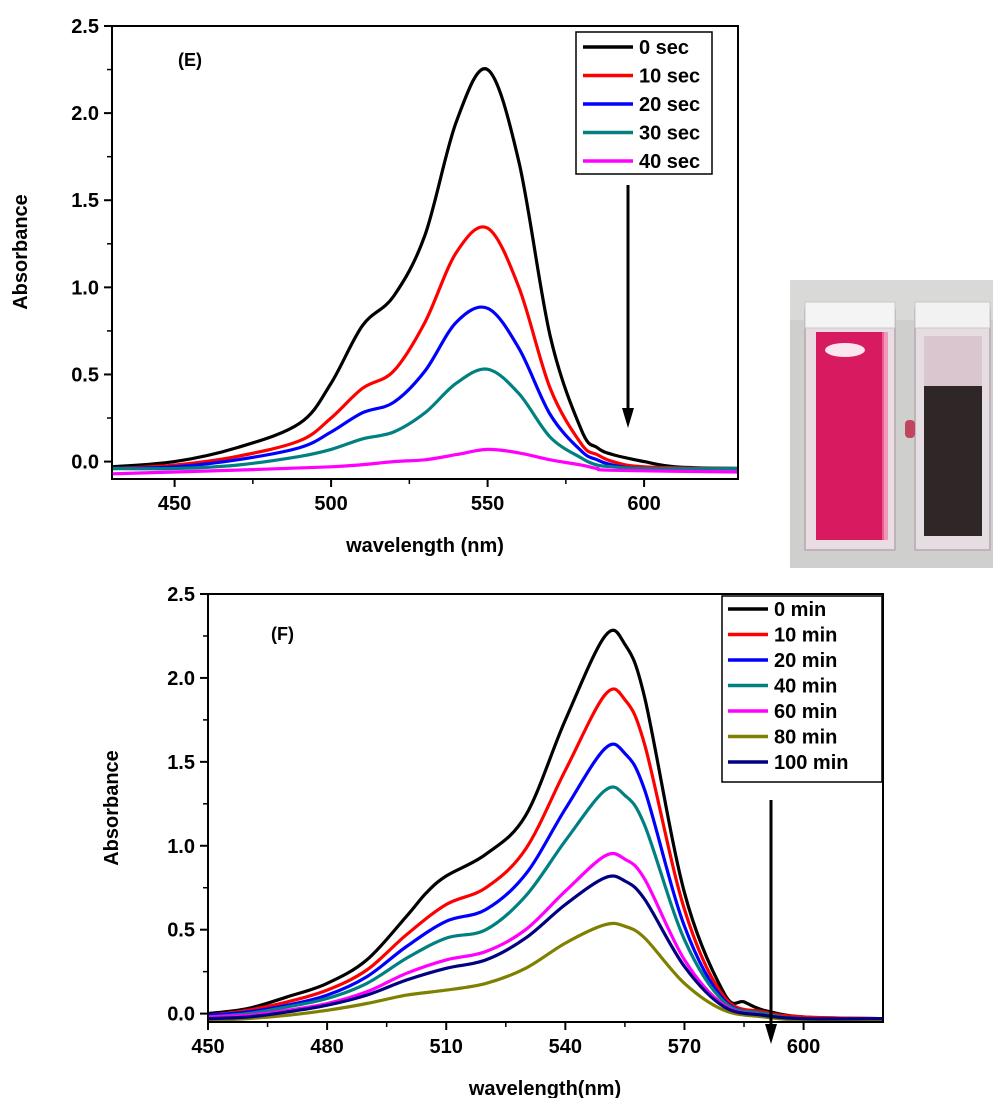 This screenshot has width=993, height=1098. What do you see at coordinates (425, 419) in the screenshot?
I see `series-line-30-sec` at bounding box center [425, 419].